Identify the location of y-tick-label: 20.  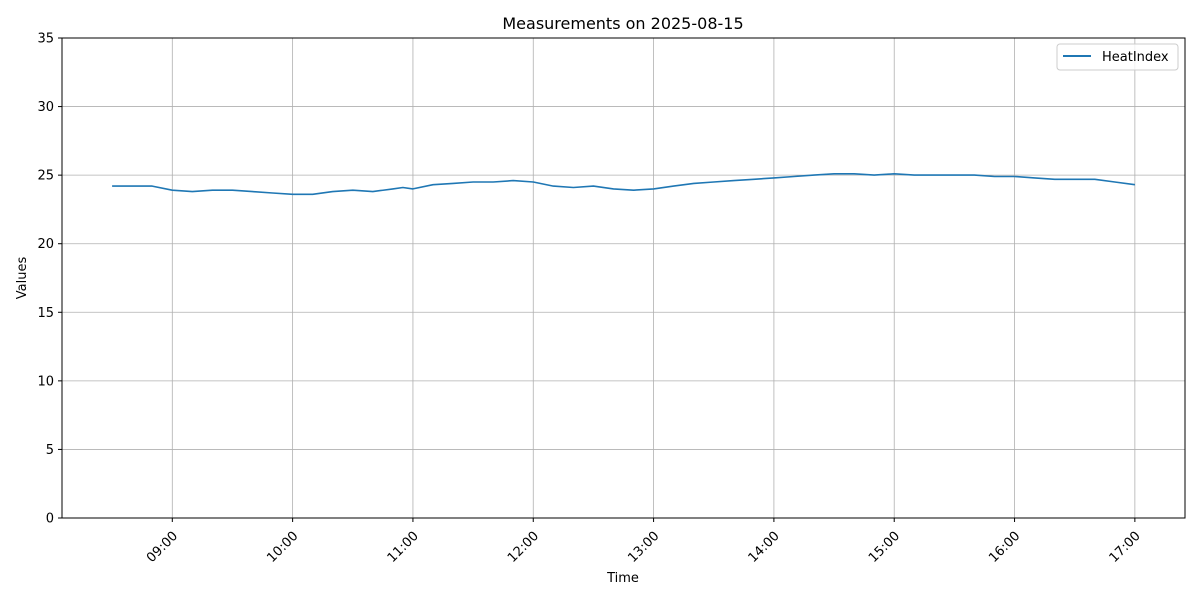
(45, 244).